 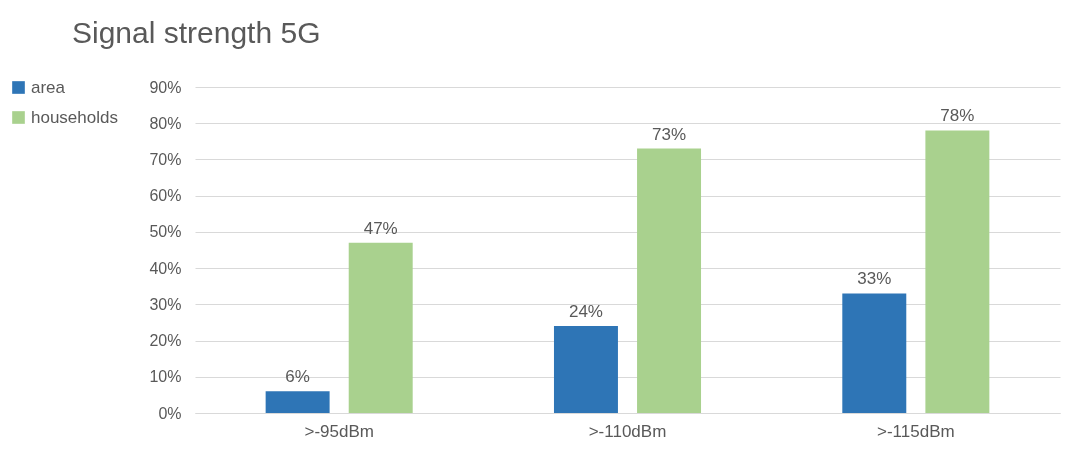 What do you see at coordinates (297, 377) in the screenshot?
I see `data-label: 6%` at bounding box center [297, 377].